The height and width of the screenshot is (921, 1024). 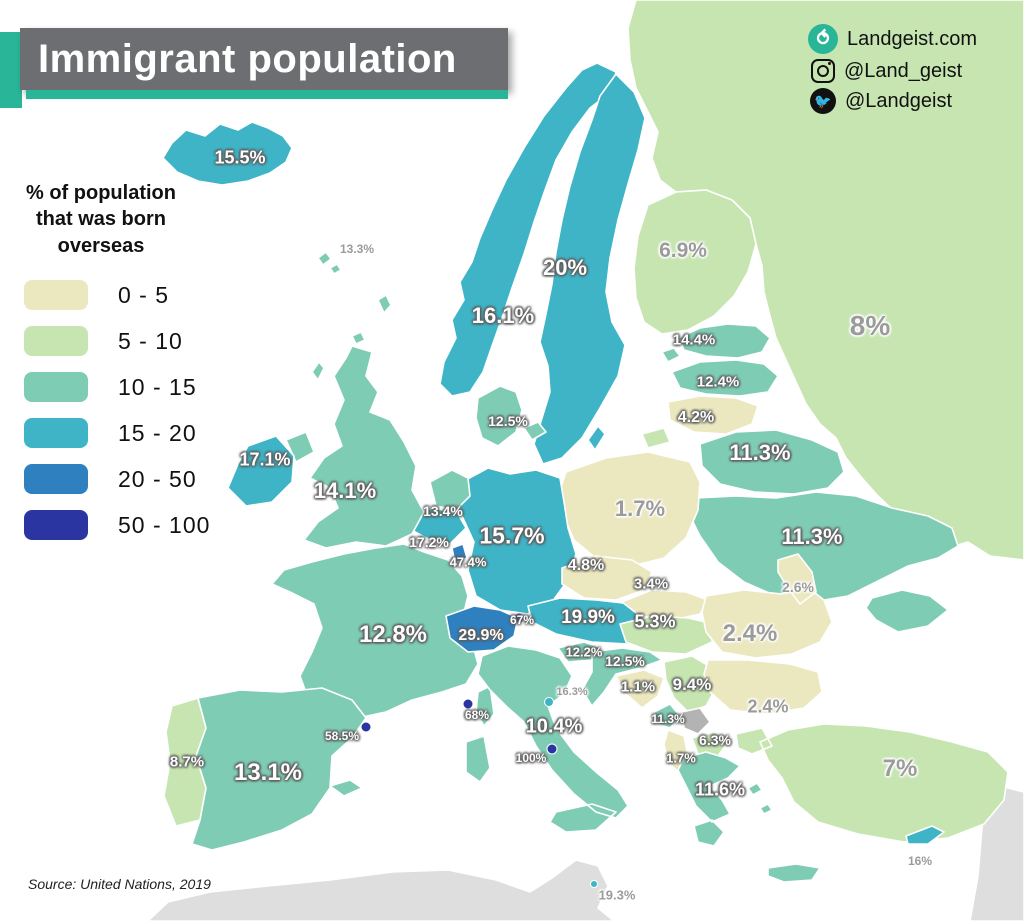 I want to click on value-label-faroe-islands: 13.3%, so click(x=357, y=249).